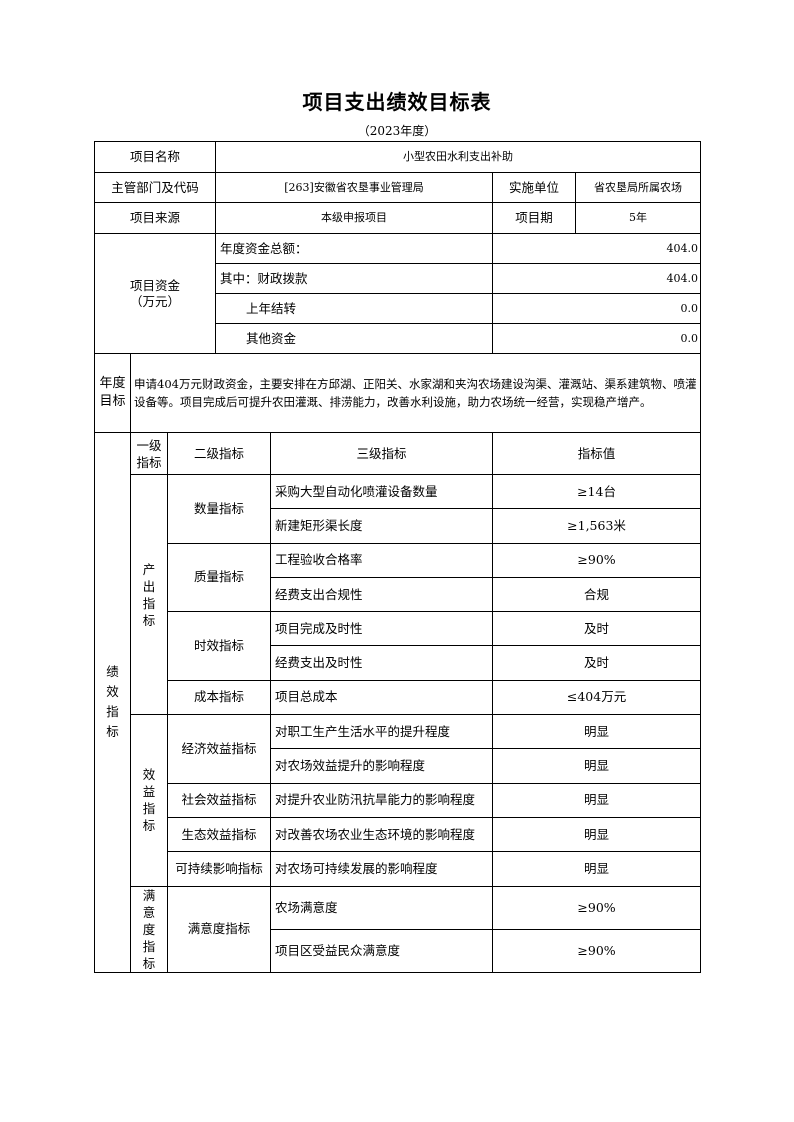 The image size is (794, 1122). Describe the element at coordinates (597, 491) in the screenshot. I see `indicator-value: ≥14台` at that location.